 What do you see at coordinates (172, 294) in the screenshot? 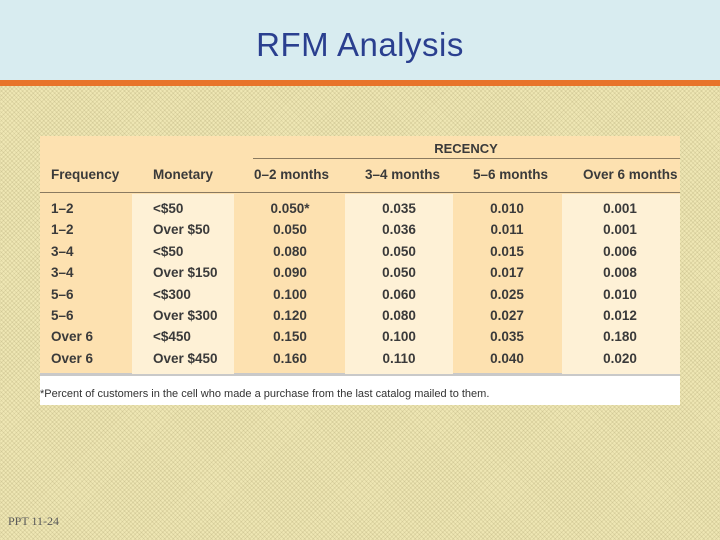
I see `cell-monetary: <$300` at bounding box center [172, 294].